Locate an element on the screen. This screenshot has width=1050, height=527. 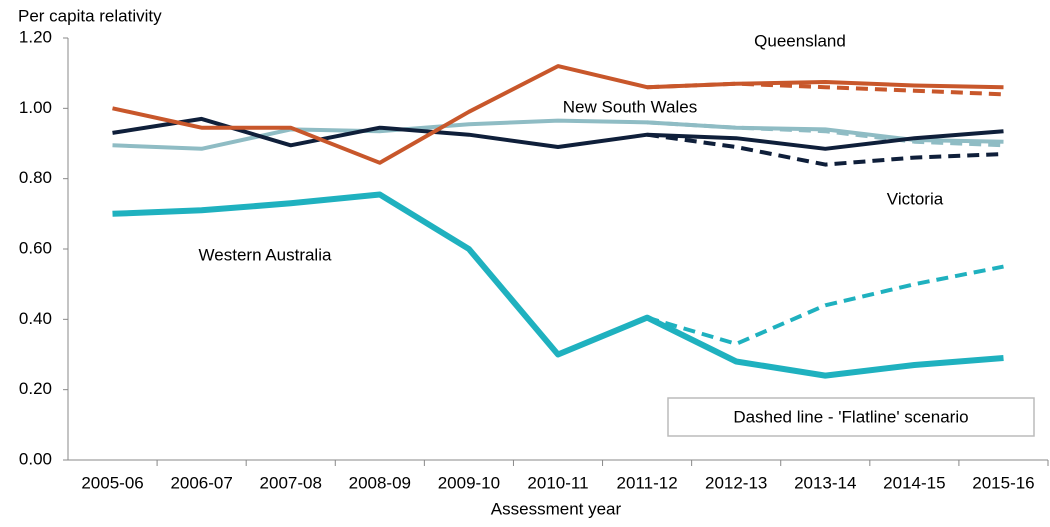
x-tick-label: 2006-07 is located at coordinates (201, 482).